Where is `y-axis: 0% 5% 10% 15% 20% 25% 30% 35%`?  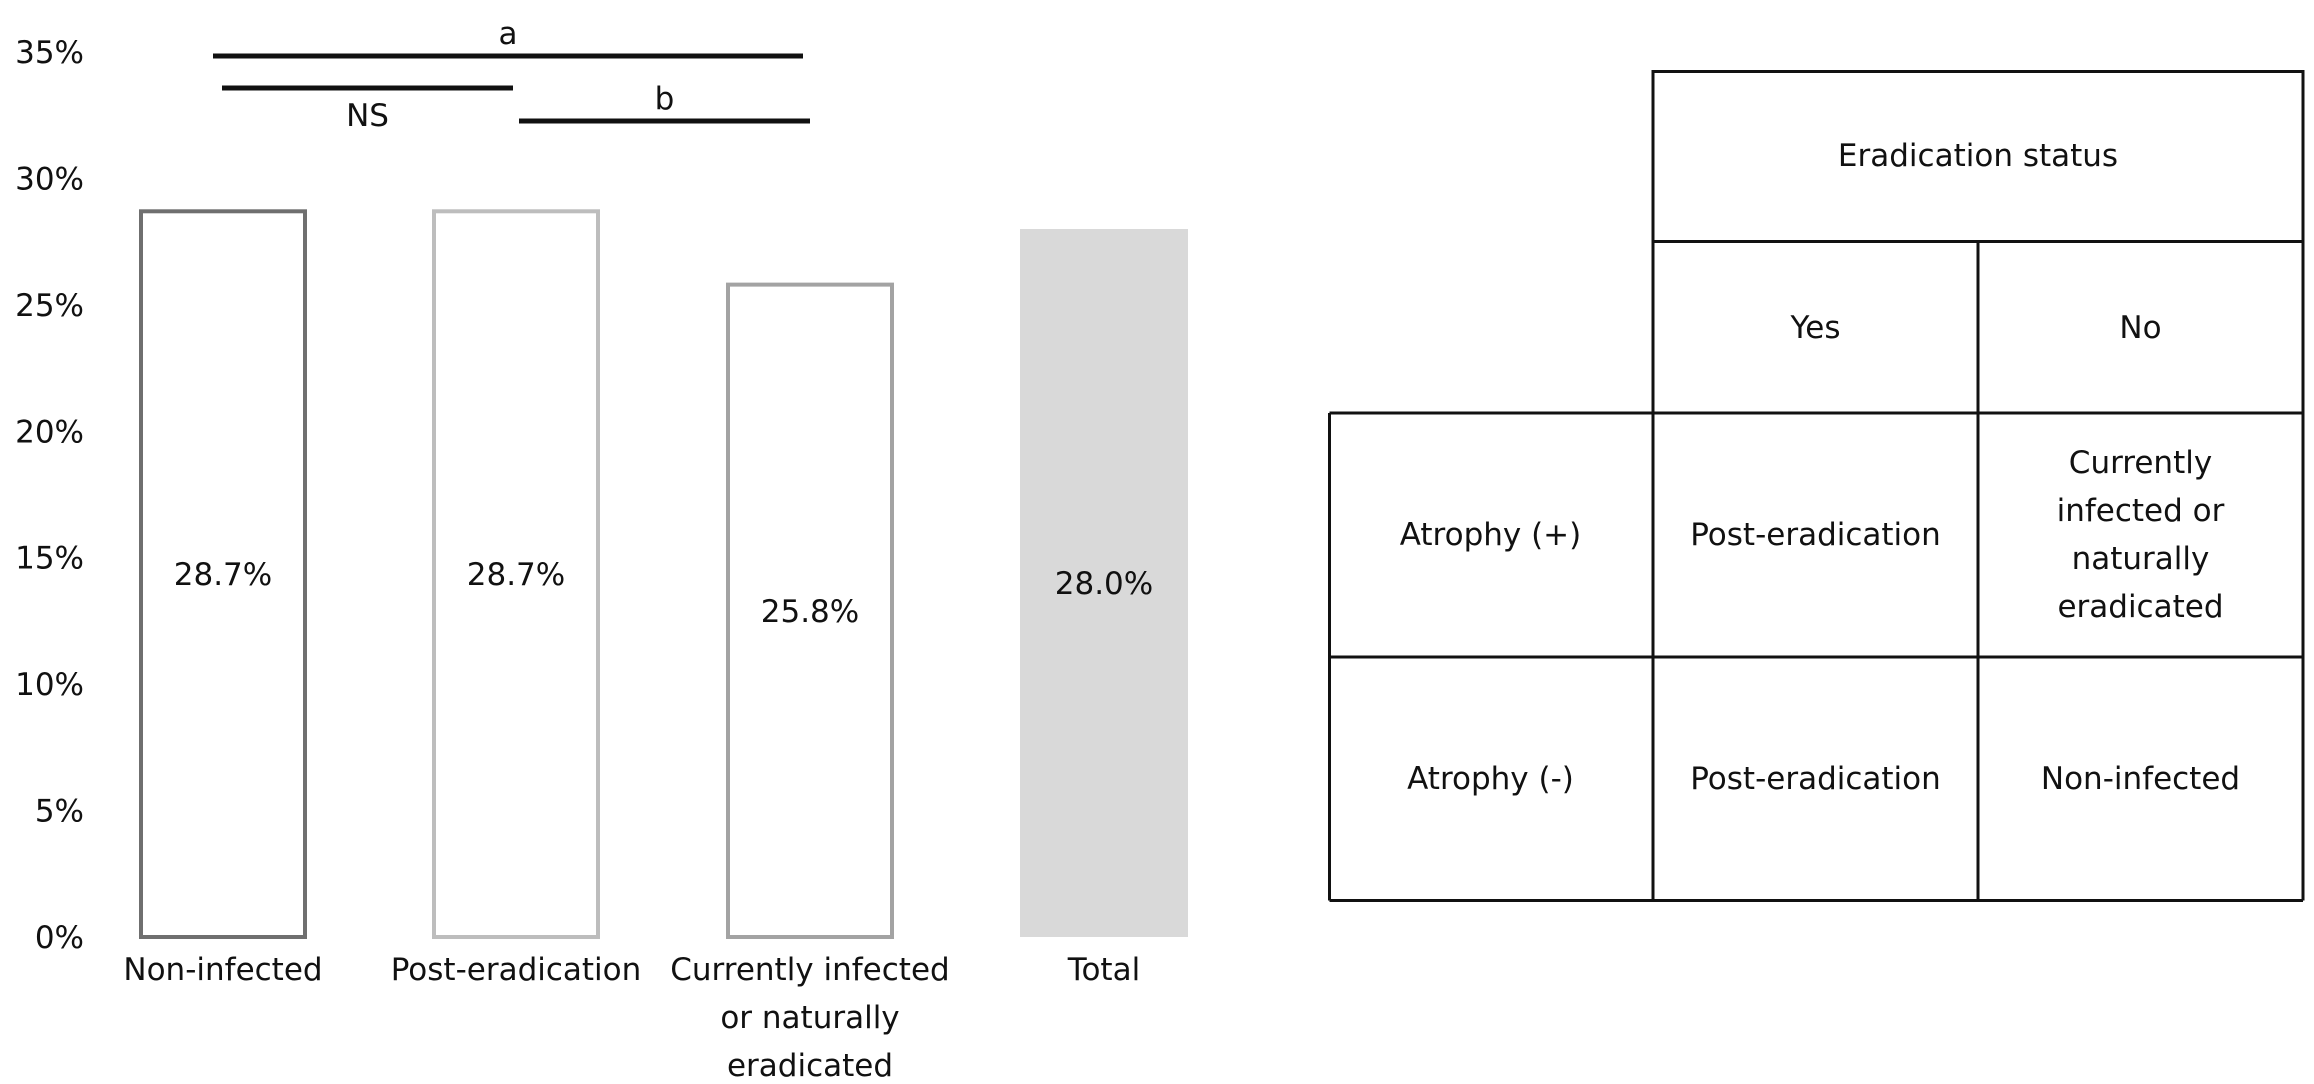 y-axis: 0% 5% 10% 15% 20% 25% 30% 35% is located at coordinates (49, 495).